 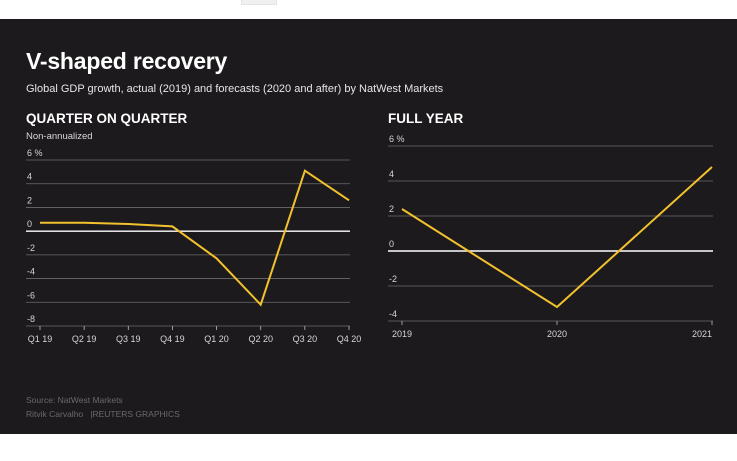 I want to click on quarterly-x-tick-label: Q1 20, so click(x=216, y=339).